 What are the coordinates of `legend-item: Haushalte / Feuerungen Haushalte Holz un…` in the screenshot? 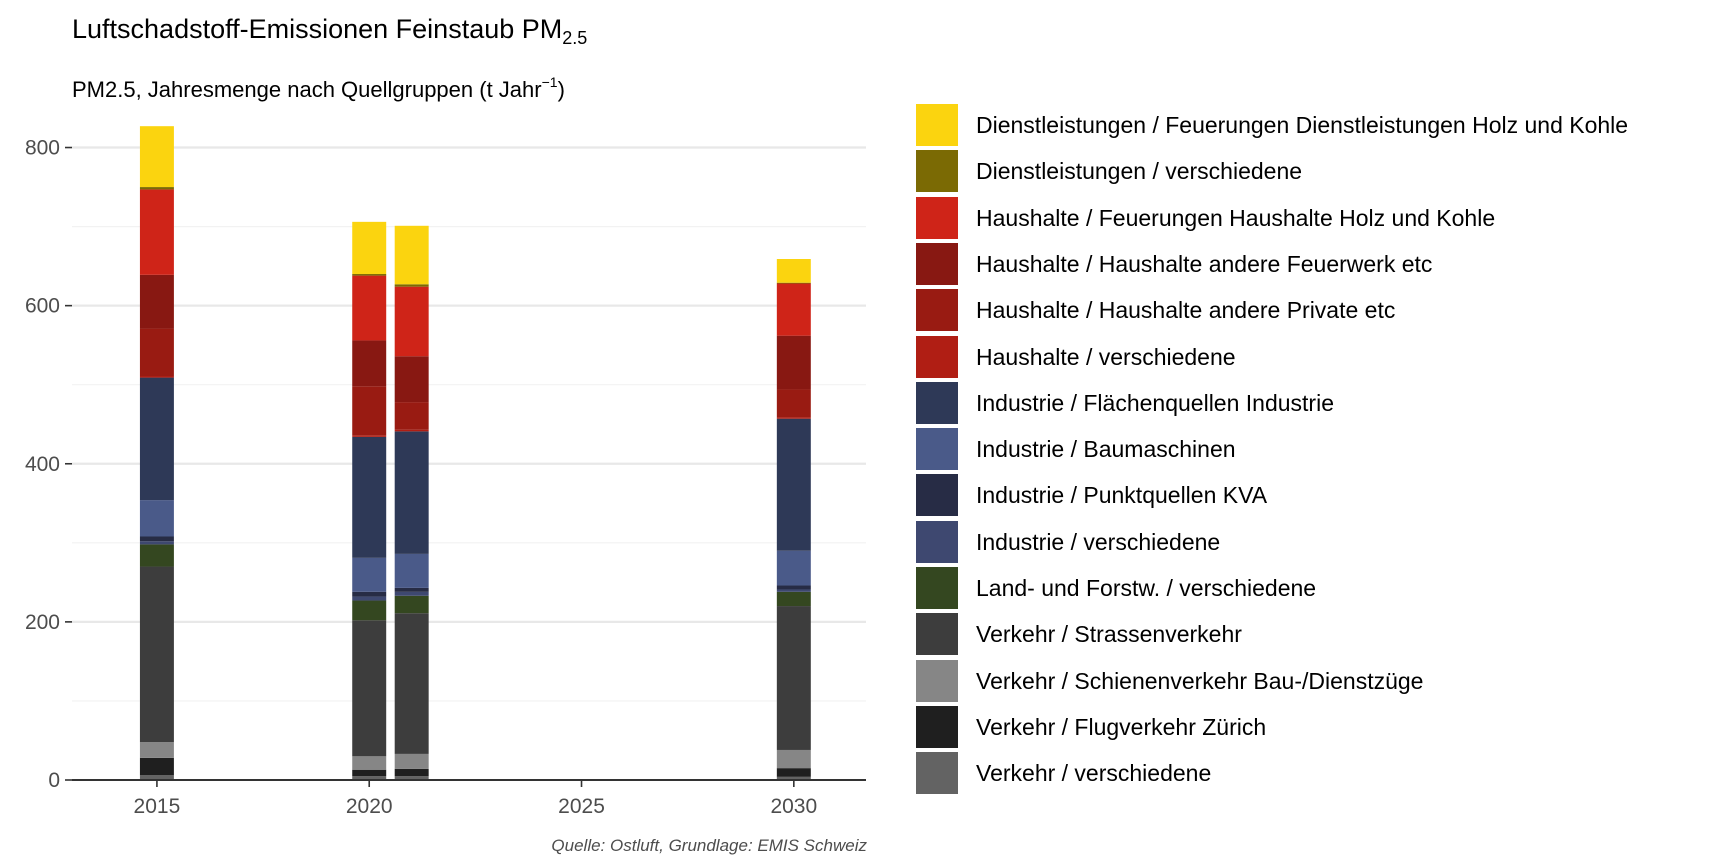 It's located at (1316, 219).